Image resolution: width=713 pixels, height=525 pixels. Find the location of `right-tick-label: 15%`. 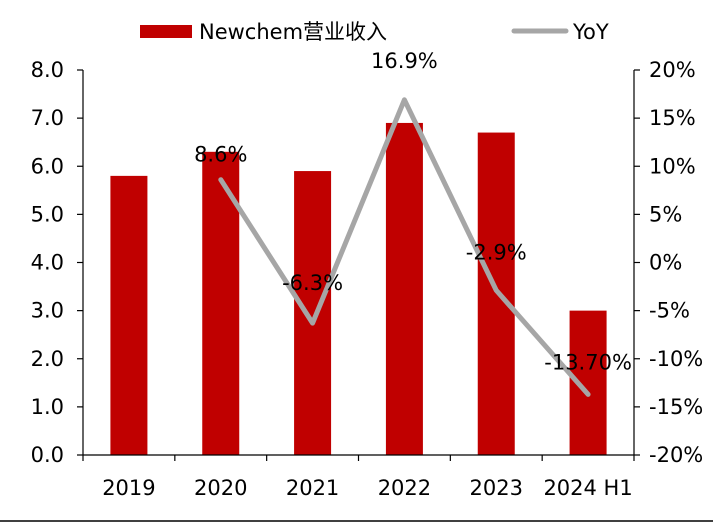

right-tick-label: 15% is located at coordinates (672, 118).